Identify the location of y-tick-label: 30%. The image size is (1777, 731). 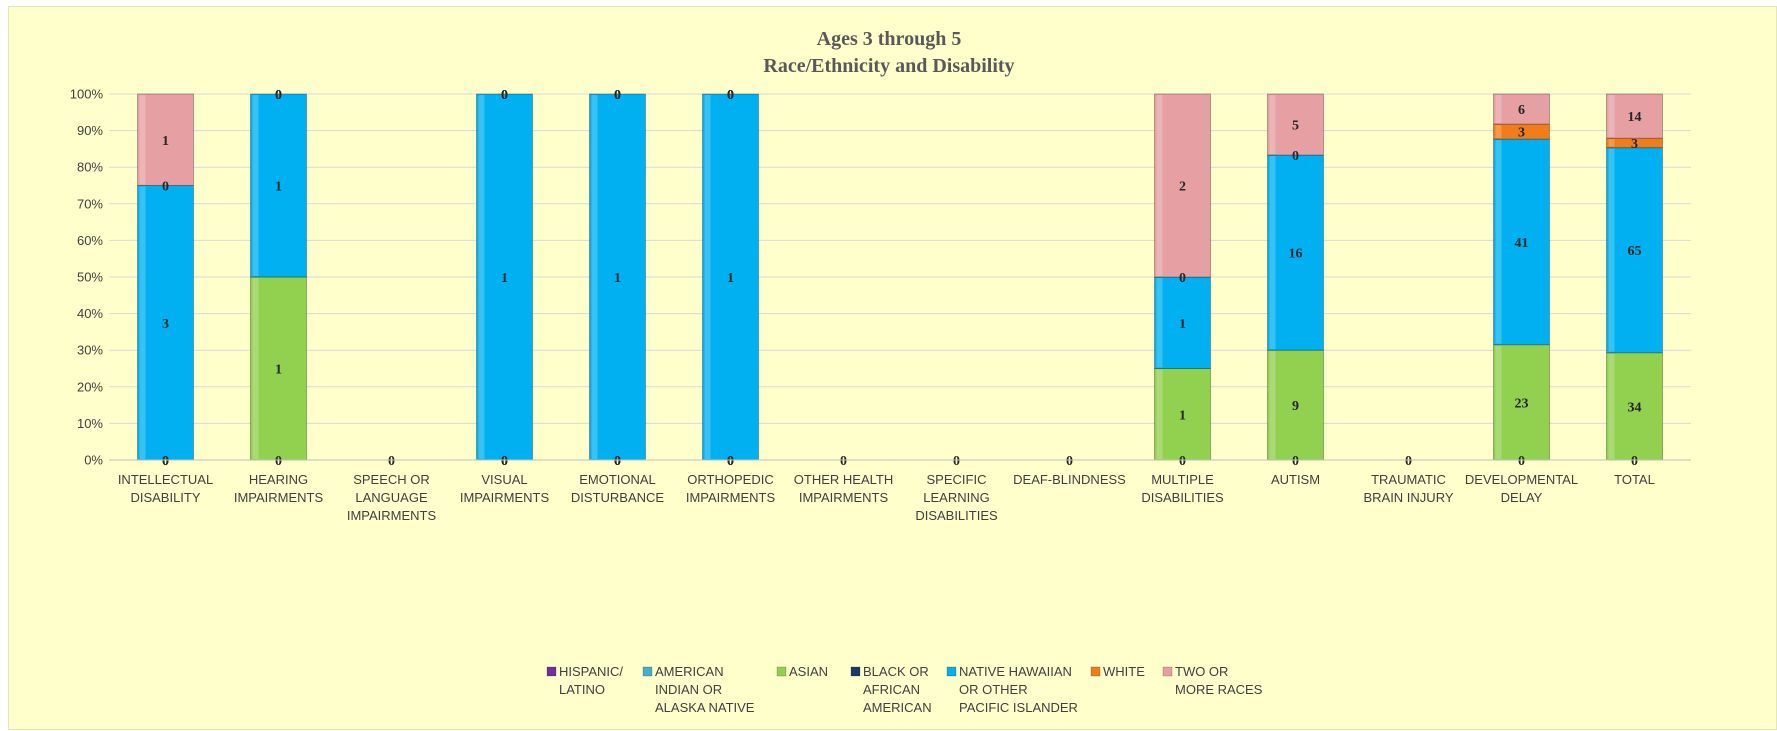
(90, 350).